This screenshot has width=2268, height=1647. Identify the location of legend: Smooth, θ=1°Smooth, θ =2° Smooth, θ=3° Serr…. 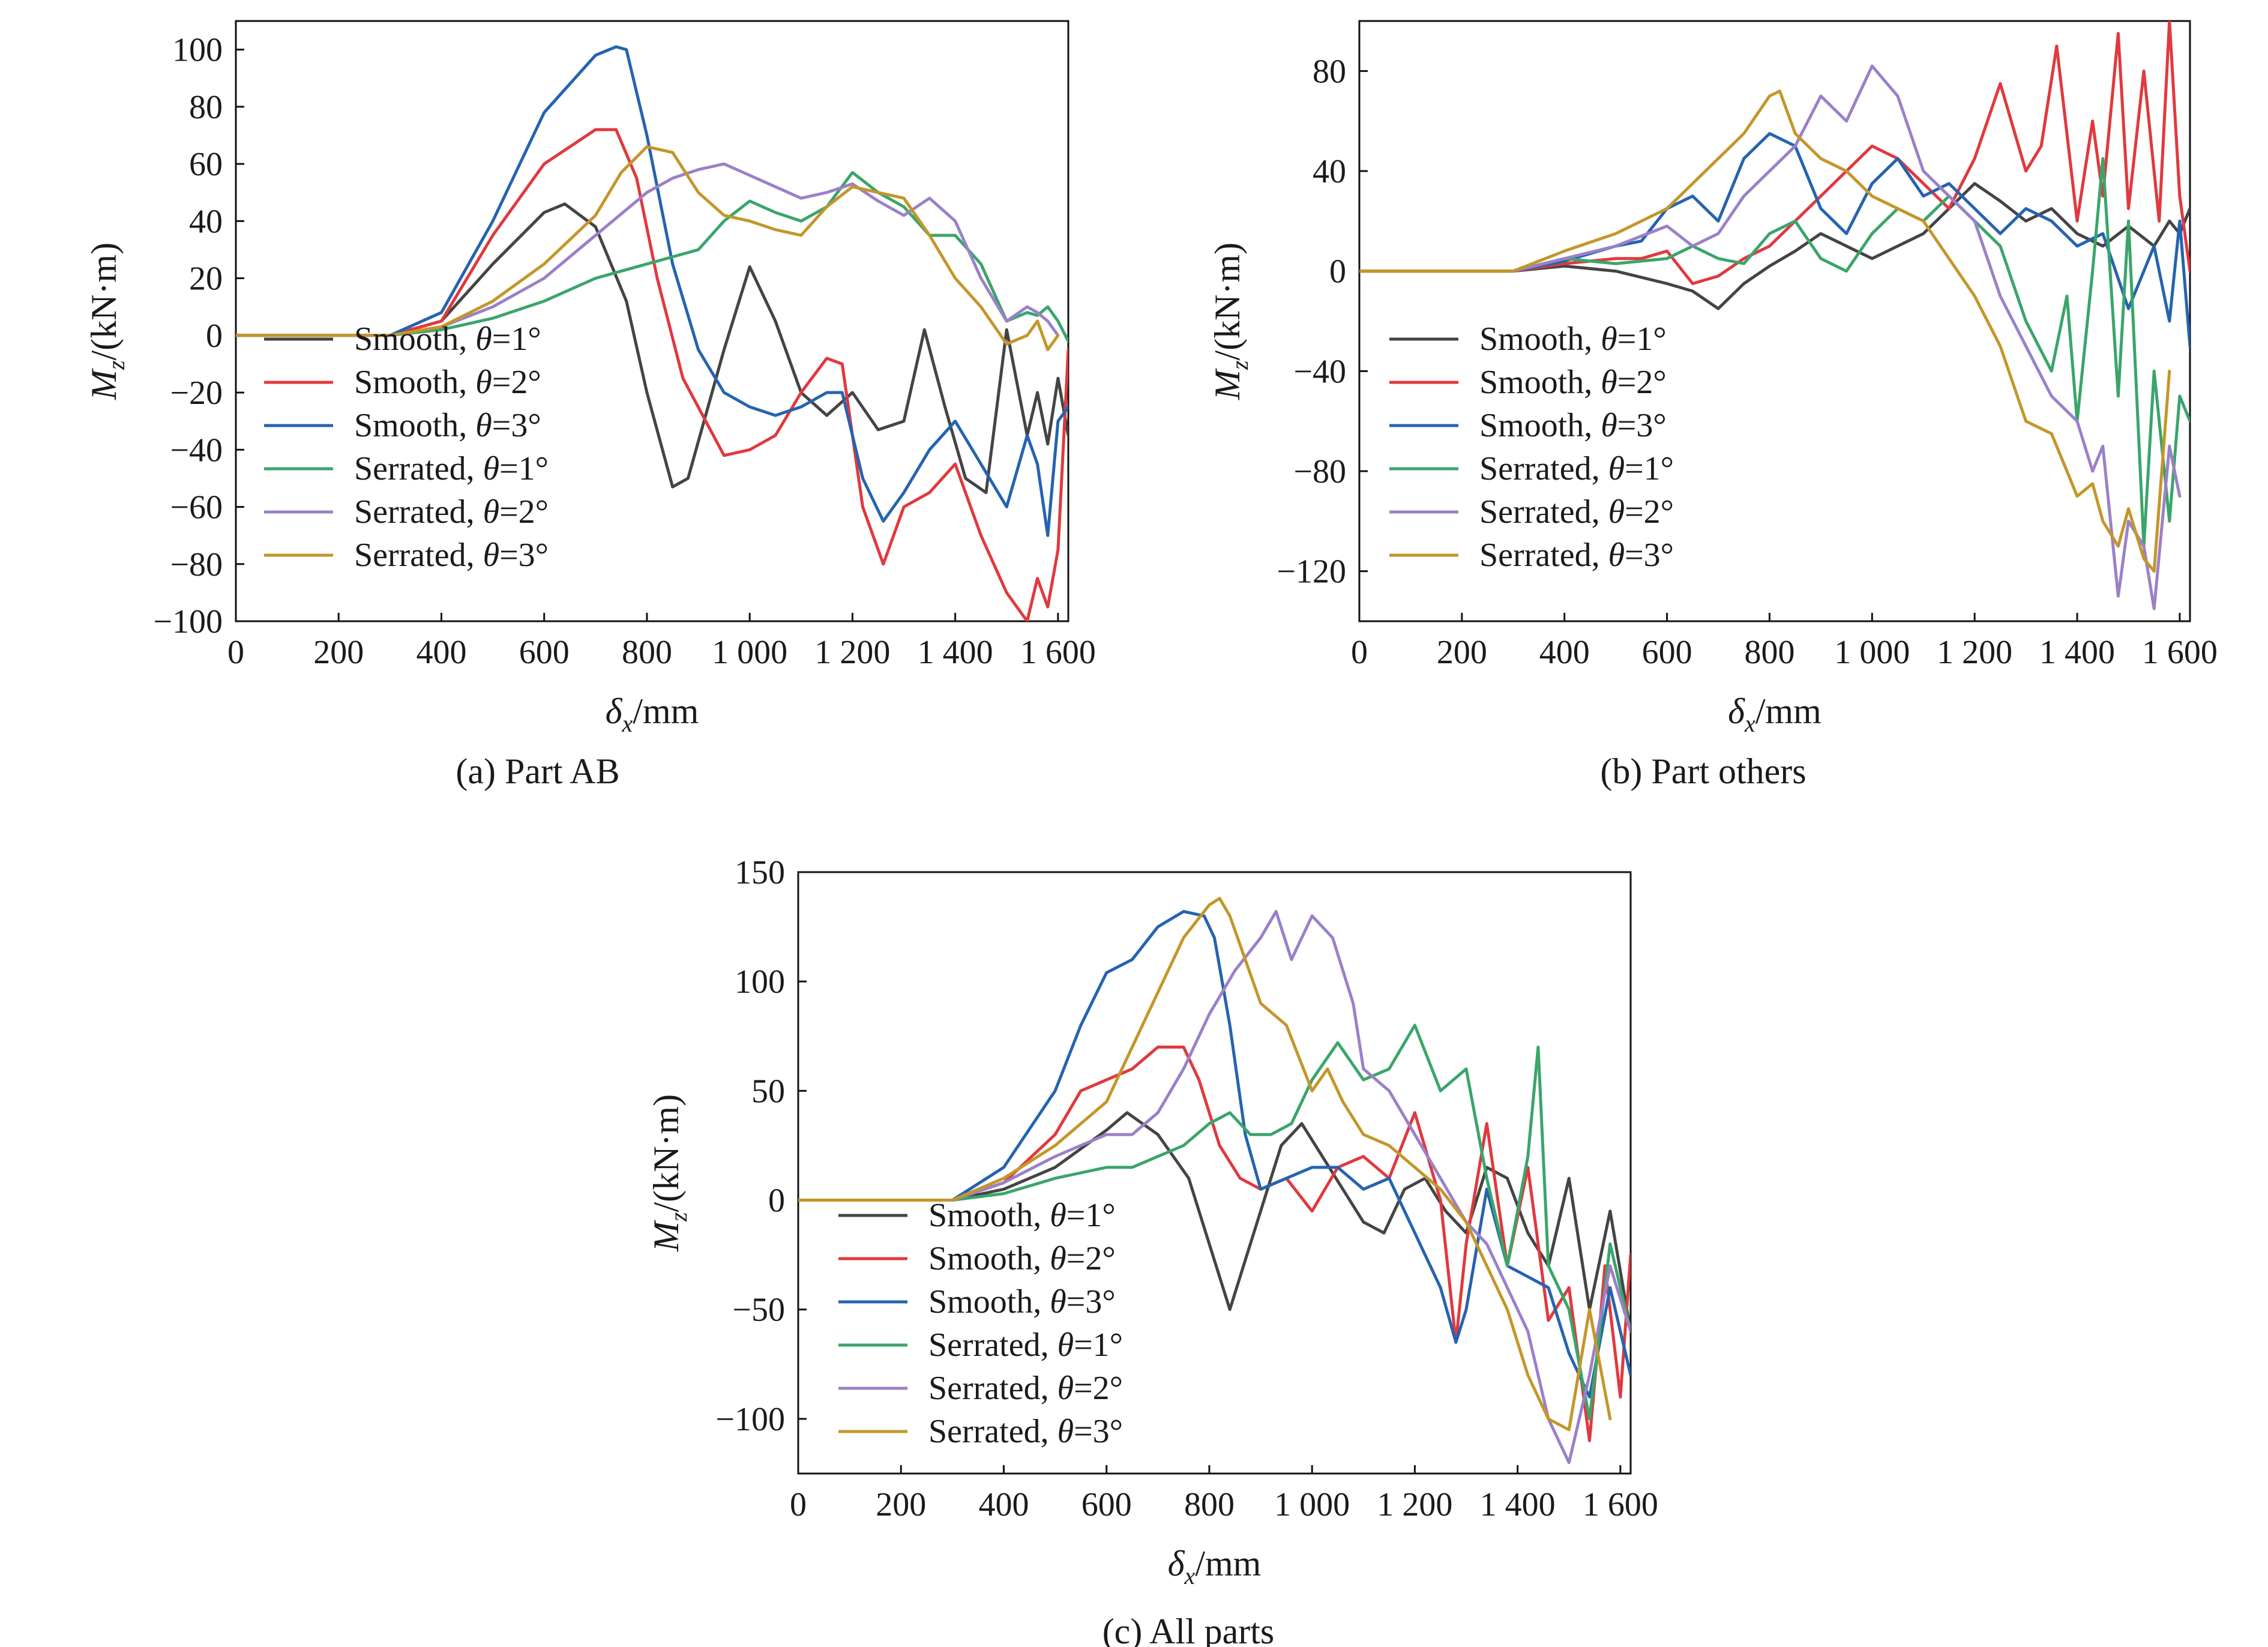
(980, 1323).